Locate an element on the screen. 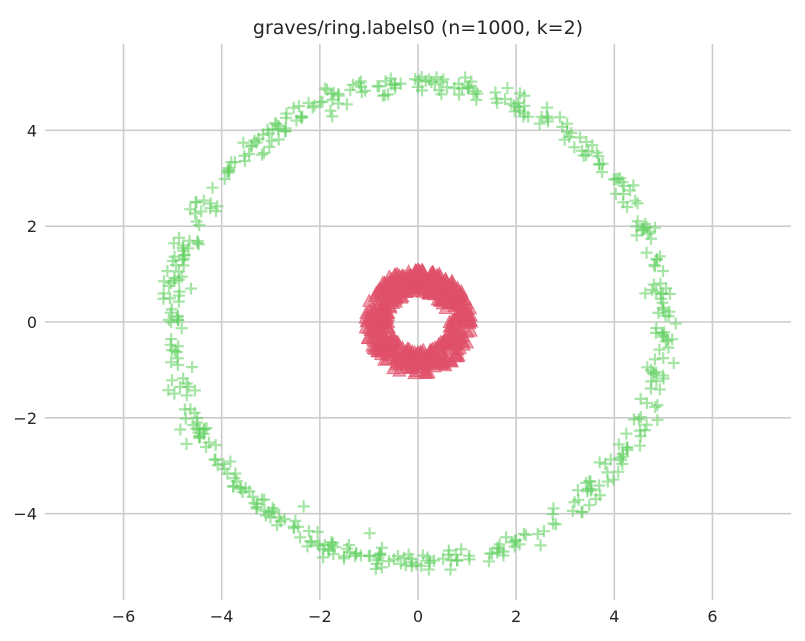  x-tick-label: −2 is located at coordinates (320, 616).